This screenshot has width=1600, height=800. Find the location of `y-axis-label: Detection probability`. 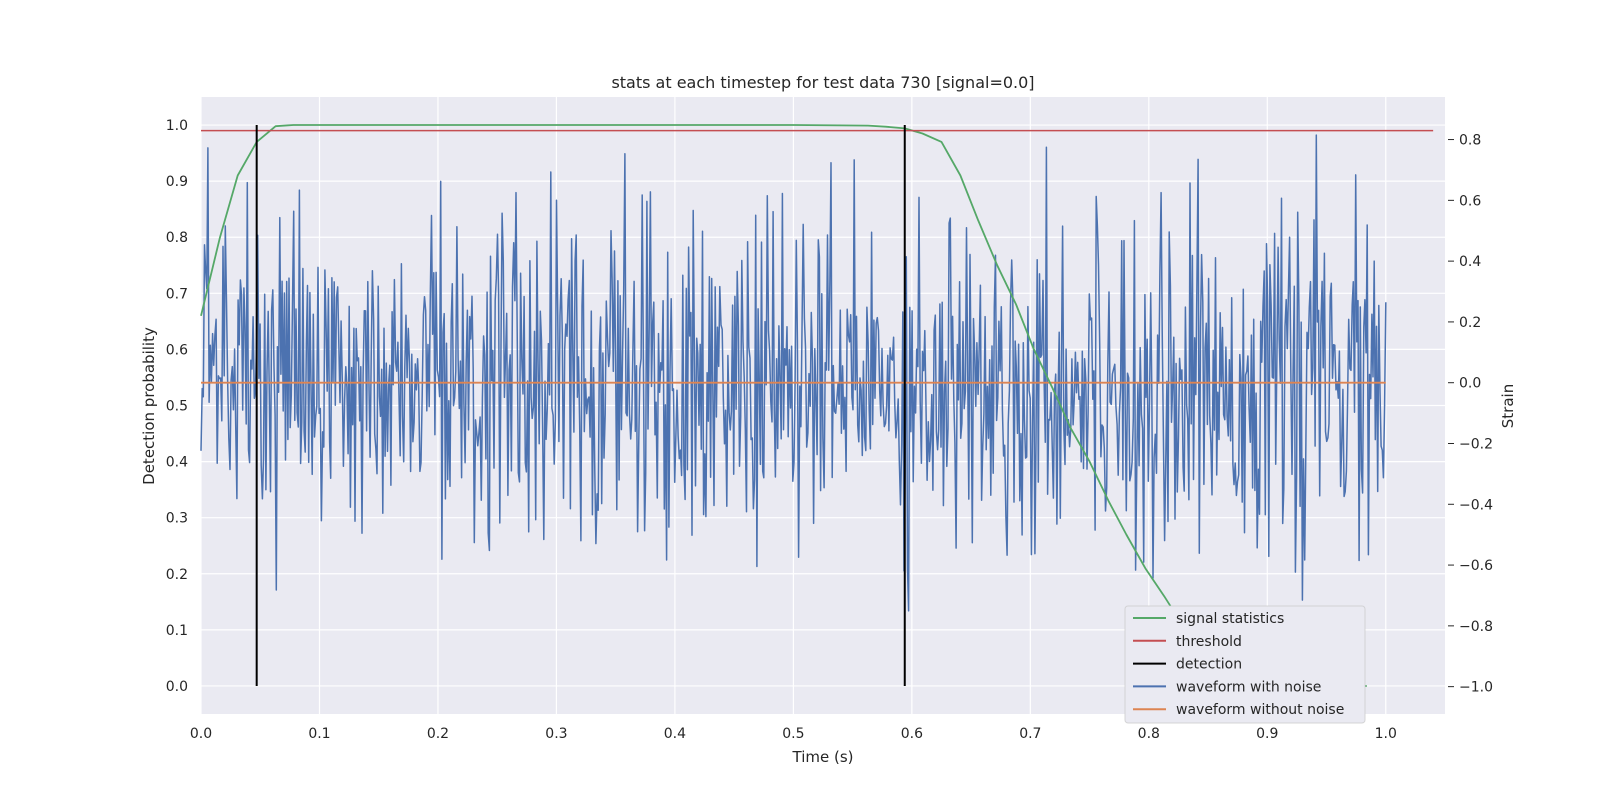

y-axis-label: Detection probability is located at coordinates (149, 406).